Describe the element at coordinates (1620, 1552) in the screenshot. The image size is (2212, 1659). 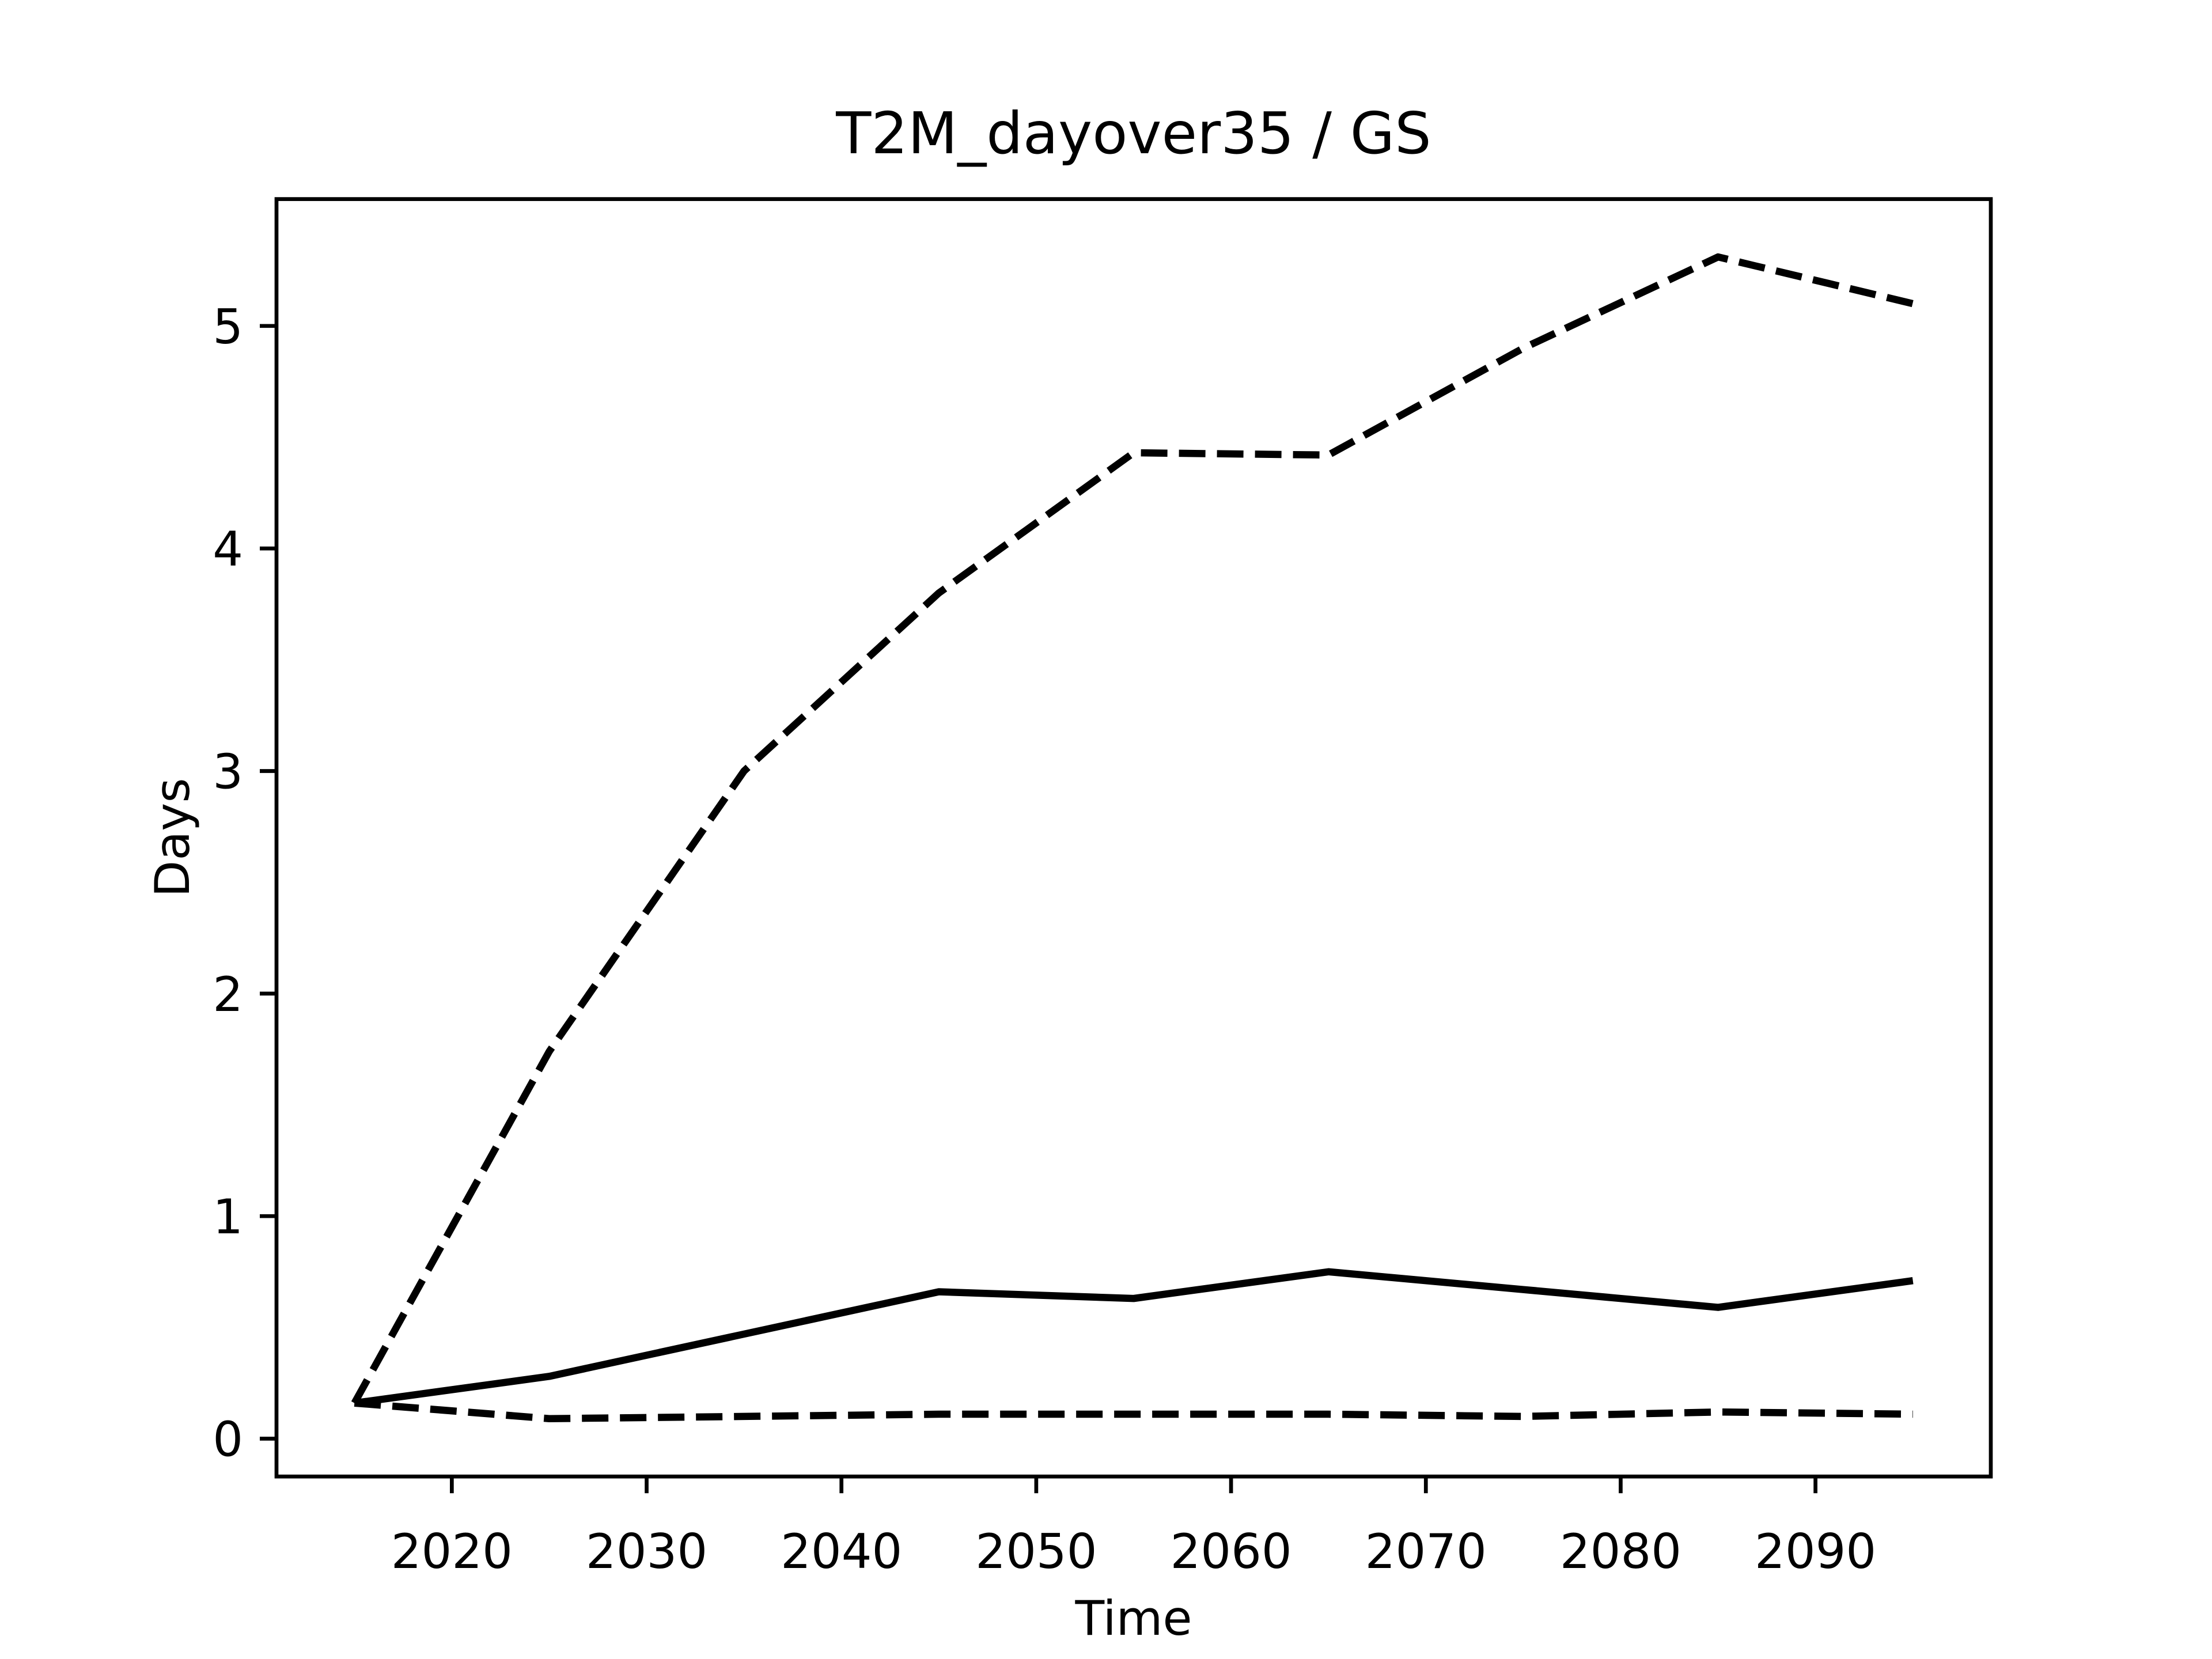
I see `x-tick-label: 2080` at that location.